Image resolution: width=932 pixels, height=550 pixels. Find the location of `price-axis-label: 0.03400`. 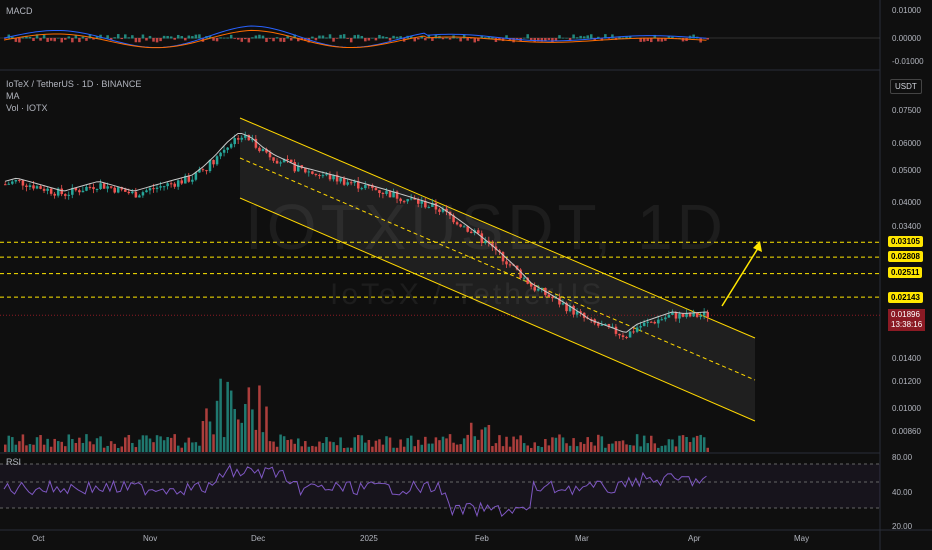

price-axis-label: 0.03400 is located at coordinates (906, 226).